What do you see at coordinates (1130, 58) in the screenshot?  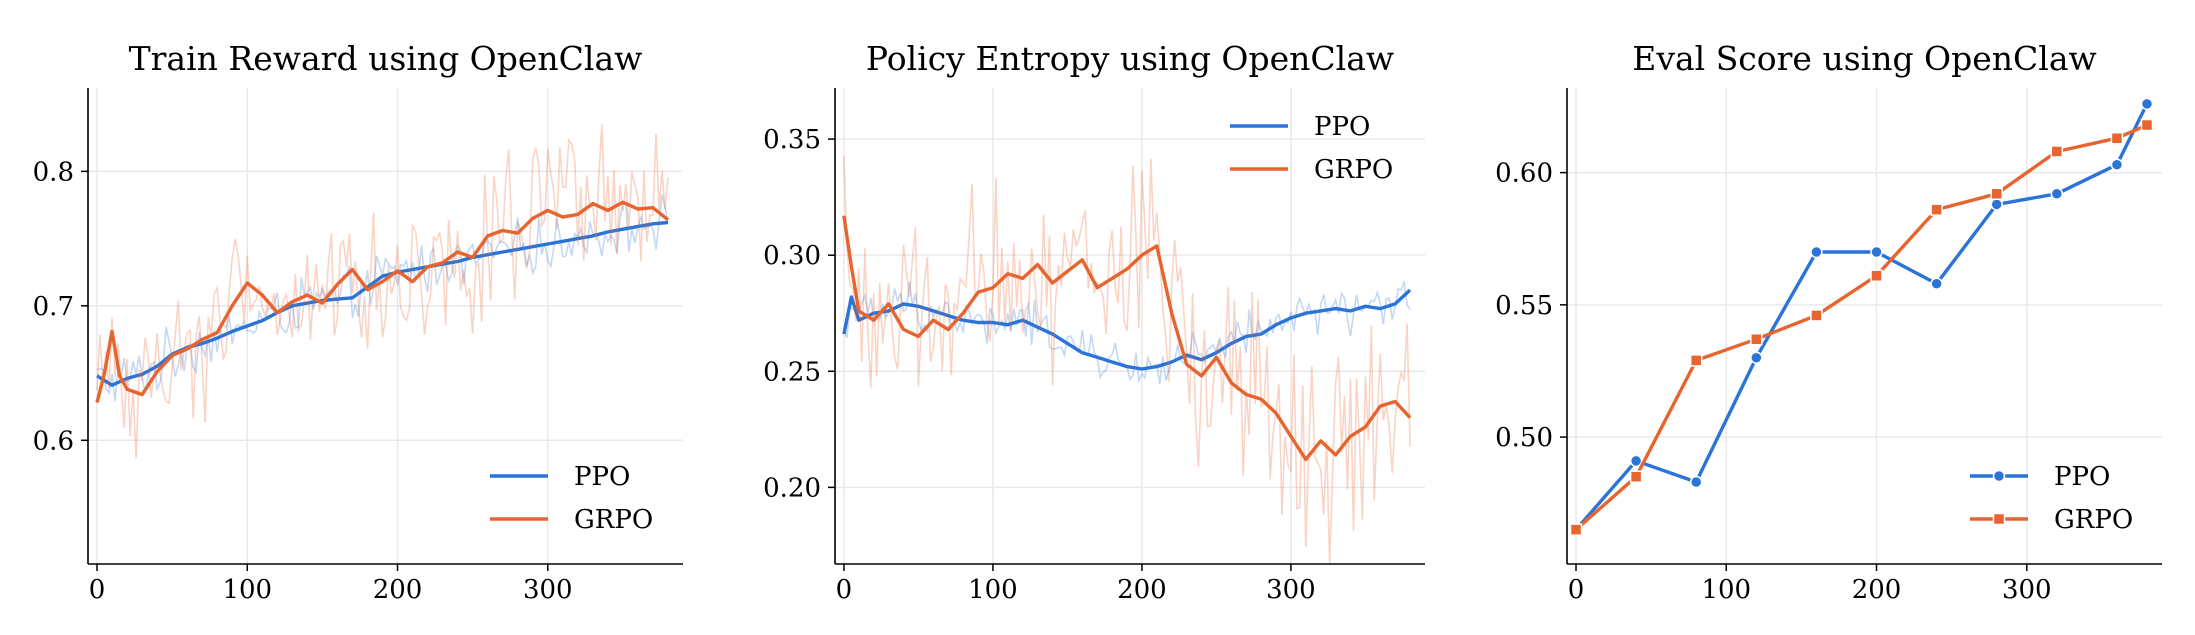 I see `chart-title: Policy Entropy using OpenClaw` at bounding box center [1130, 58].